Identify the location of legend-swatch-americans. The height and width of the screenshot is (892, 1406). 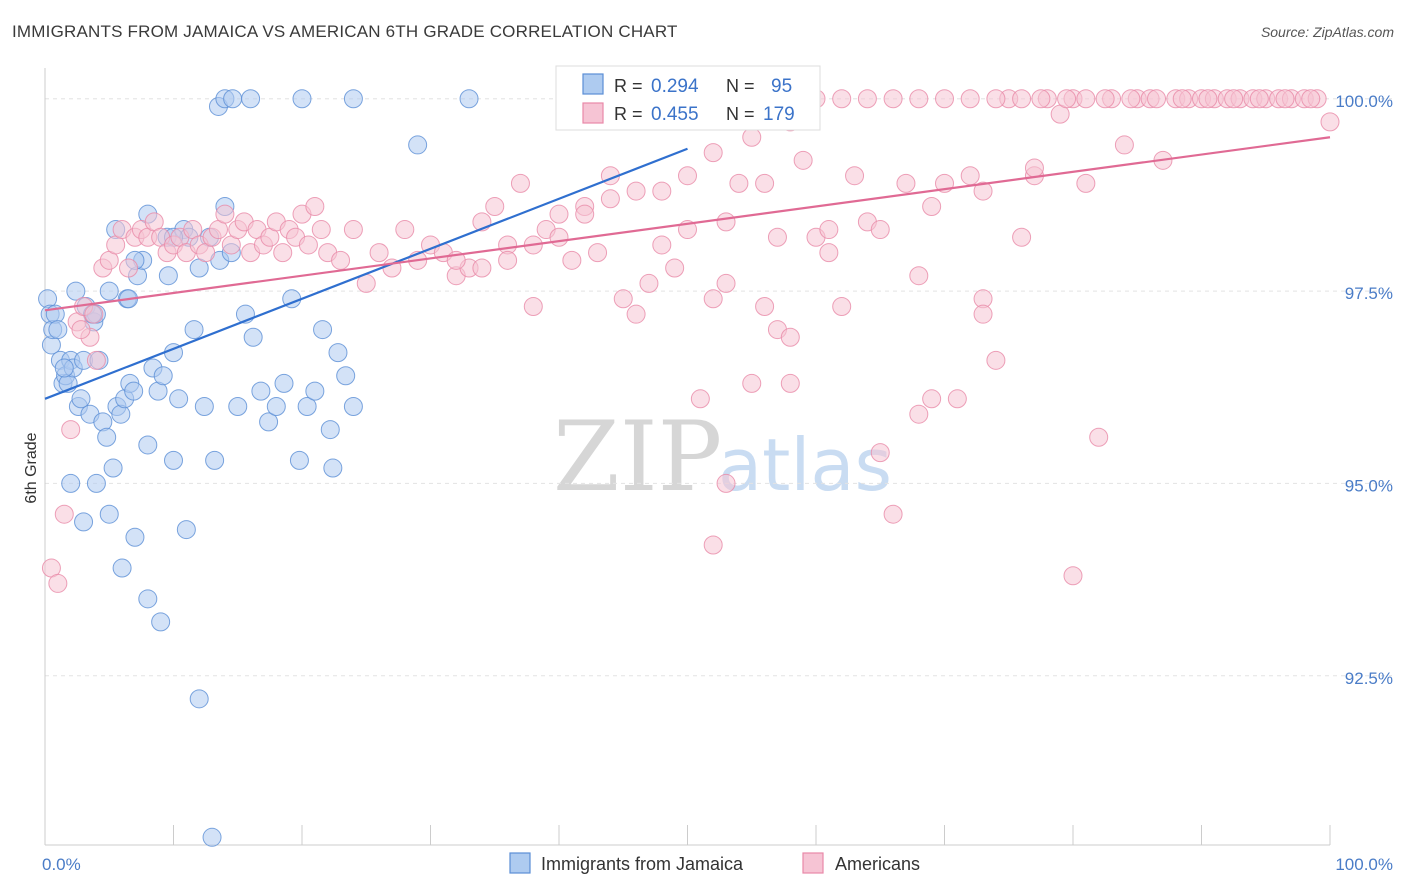
(593, 113).